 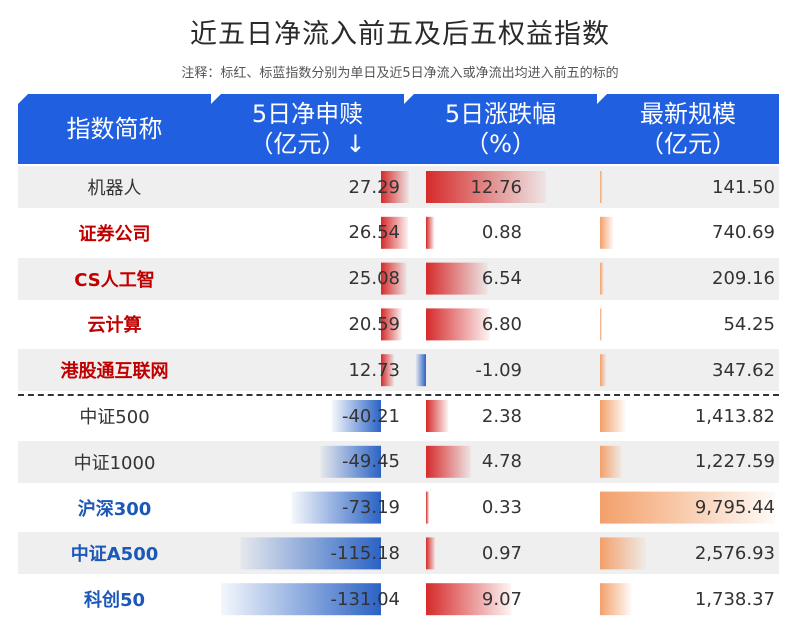 What do you see at coordinates (734, 553) in the screenshot?
I see `row-scale-value: 2,576.93` at bounding box center [734, 553].